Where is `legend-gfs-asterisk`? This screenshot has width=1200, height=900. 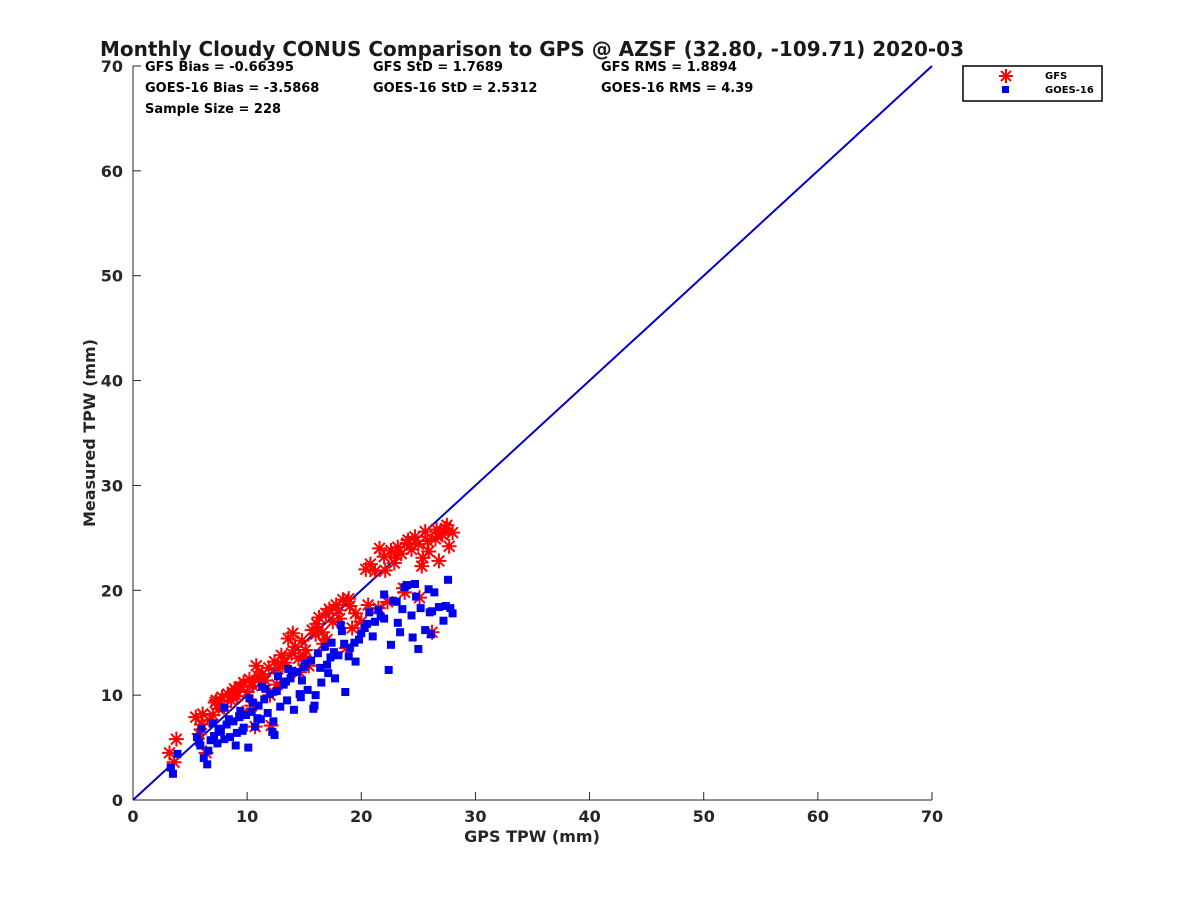 legend-gfs-asterisk is located at coordinates (1006, 76).